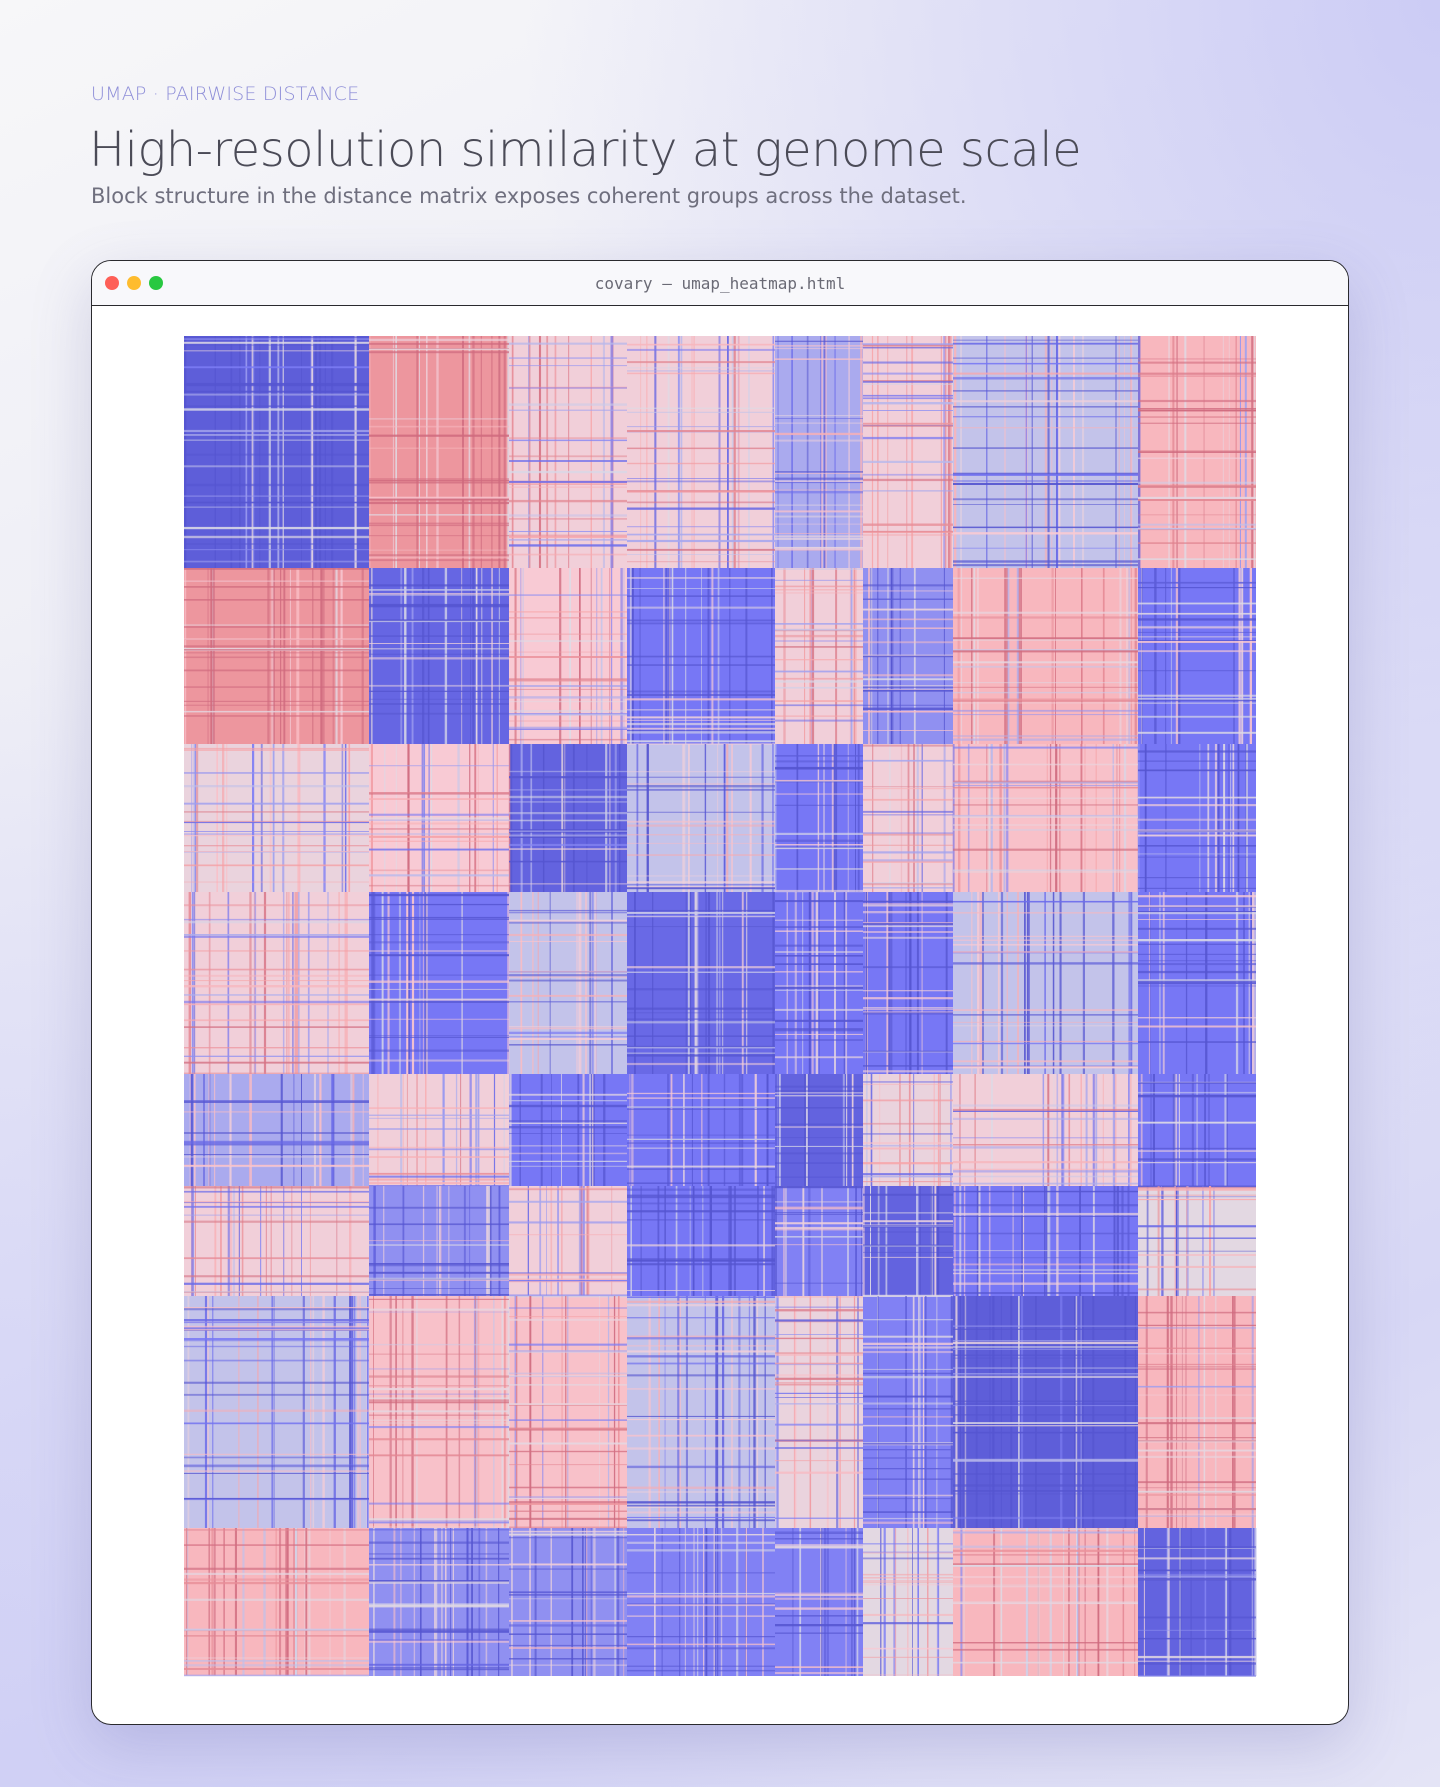 Image resolution: width=1440 pixels, height=1787 pixels. What do you see at coordinates (112, 283) in the screenshot?
I see `close-window-dot` at bounding box center [112, 283].